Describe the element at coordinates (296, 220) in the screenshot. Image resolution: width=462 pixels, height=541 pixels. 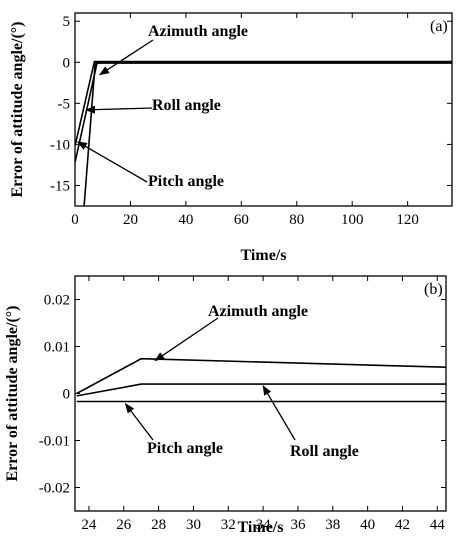
I see `x-tick-label: 80` at that location.